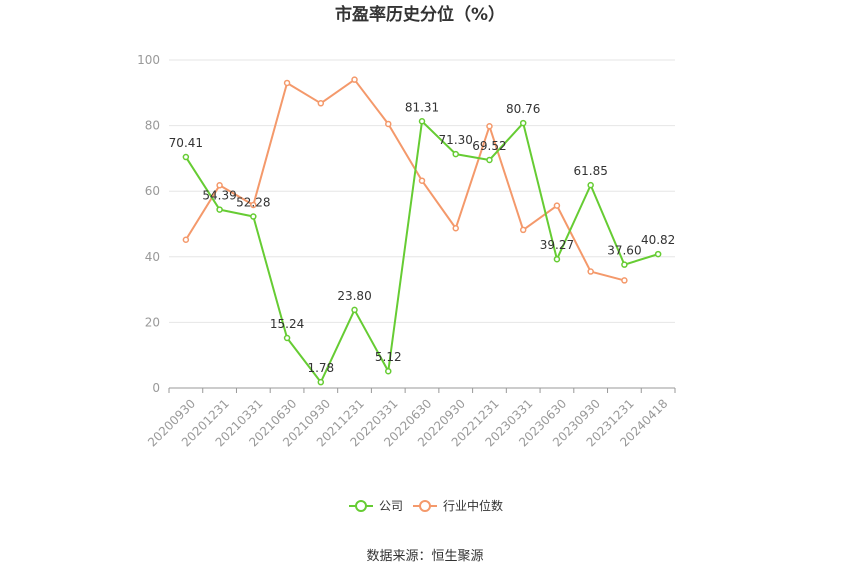 The image size is (850, 575). Describe the element at coordinates (320, 368) in the screenshot. I see `data-label: 1.78` at that location.